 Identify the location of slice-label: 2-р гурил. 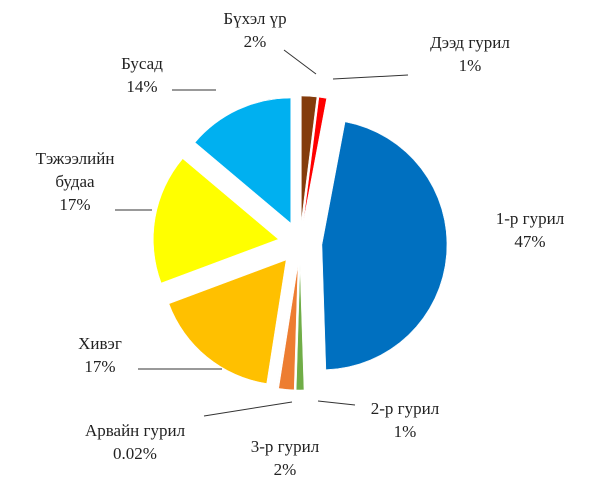
(405, 408).